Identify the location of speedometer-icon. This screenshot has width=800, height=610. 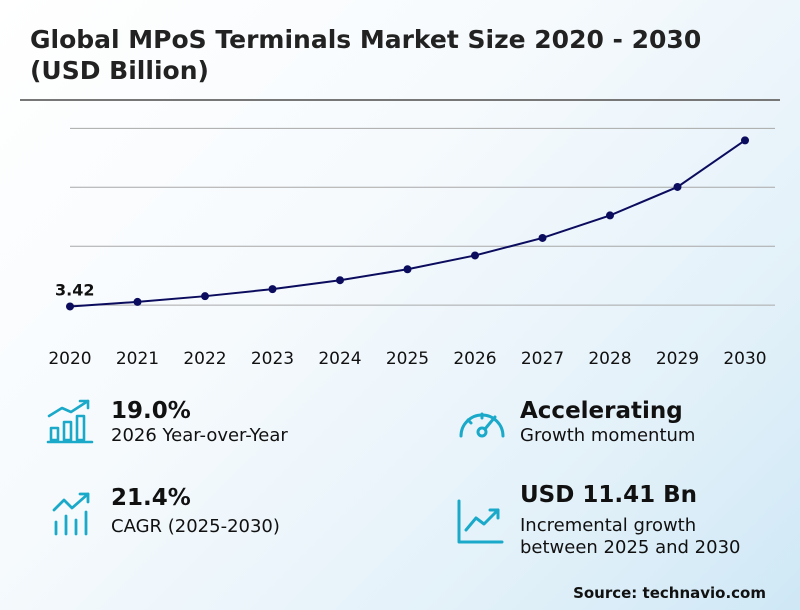
(482, 424).